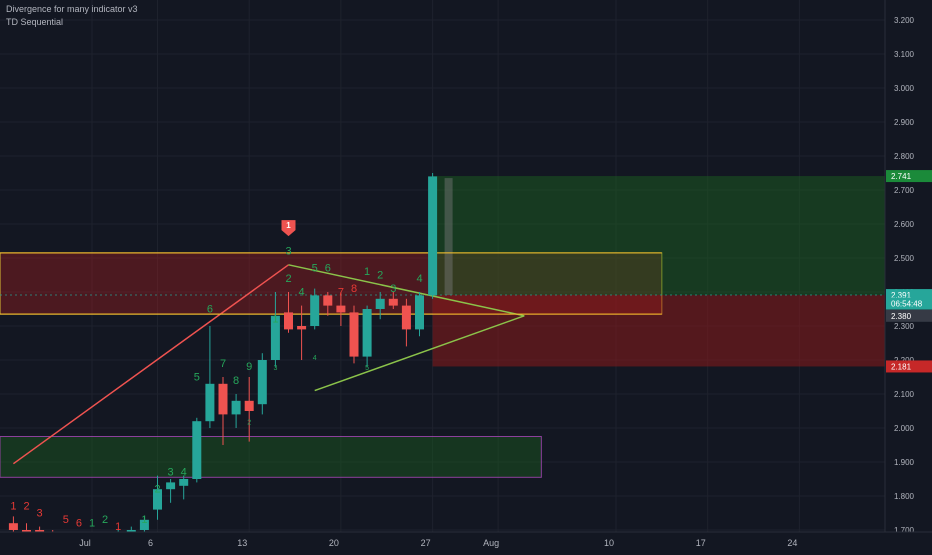 The height and width of the screenshot is (555, 932). I want to click on td-small-label: 4, so click(315, 358).